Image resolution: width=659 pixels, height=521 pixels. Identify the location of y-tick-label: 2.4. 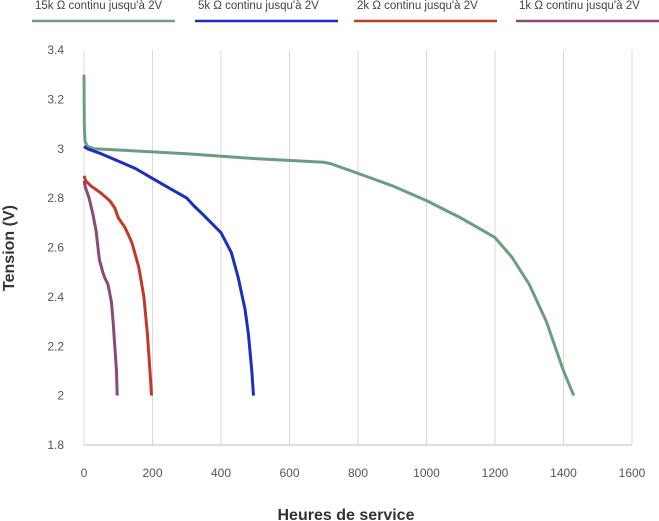
(55, 297).